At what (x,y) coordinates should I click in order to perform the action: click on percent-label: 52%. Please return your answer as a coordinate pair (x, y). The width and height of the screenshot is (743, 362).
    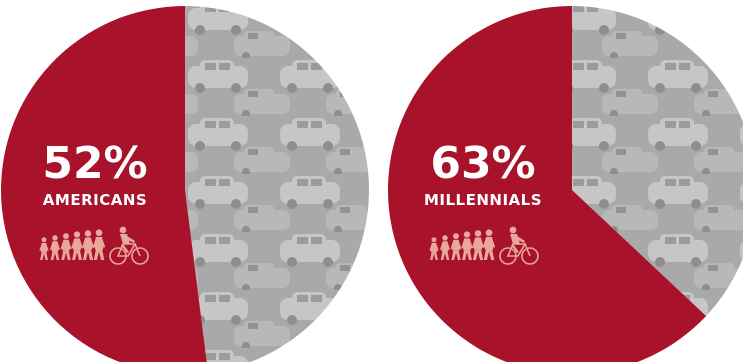
    Looking at the image, I should click on (94, 163).